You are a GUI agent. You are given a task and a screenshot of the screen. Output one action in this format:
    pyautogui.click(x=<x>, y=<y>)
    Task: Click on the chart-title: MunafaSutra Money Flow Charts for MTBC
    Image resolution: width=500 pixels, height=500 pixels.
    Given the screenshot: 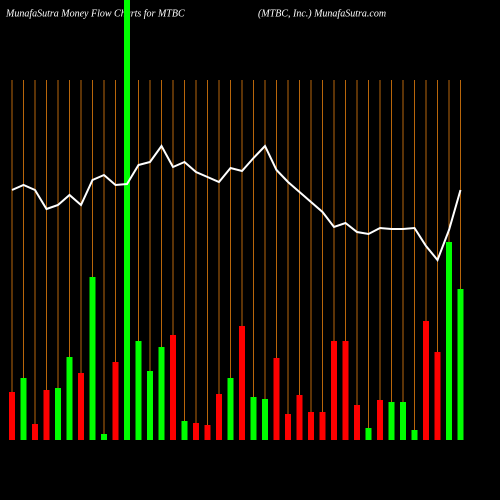 What is the action you would take?
    pyautogui.click(x=95, y=13)
    